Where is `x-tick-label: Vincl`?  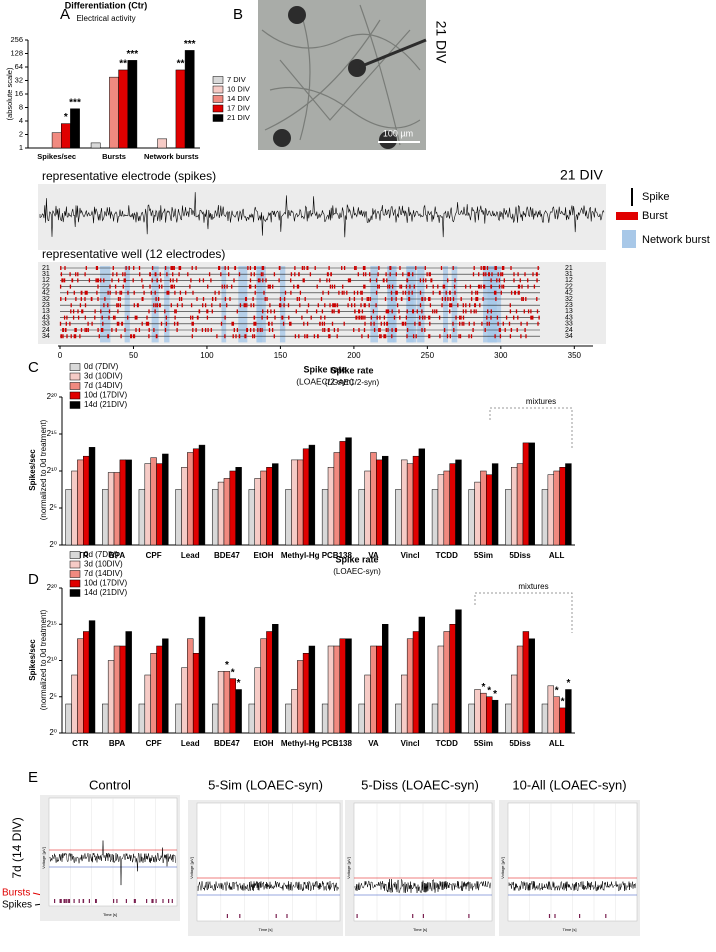 x-tick-label: Vincl is located at coordinates (410, 743).